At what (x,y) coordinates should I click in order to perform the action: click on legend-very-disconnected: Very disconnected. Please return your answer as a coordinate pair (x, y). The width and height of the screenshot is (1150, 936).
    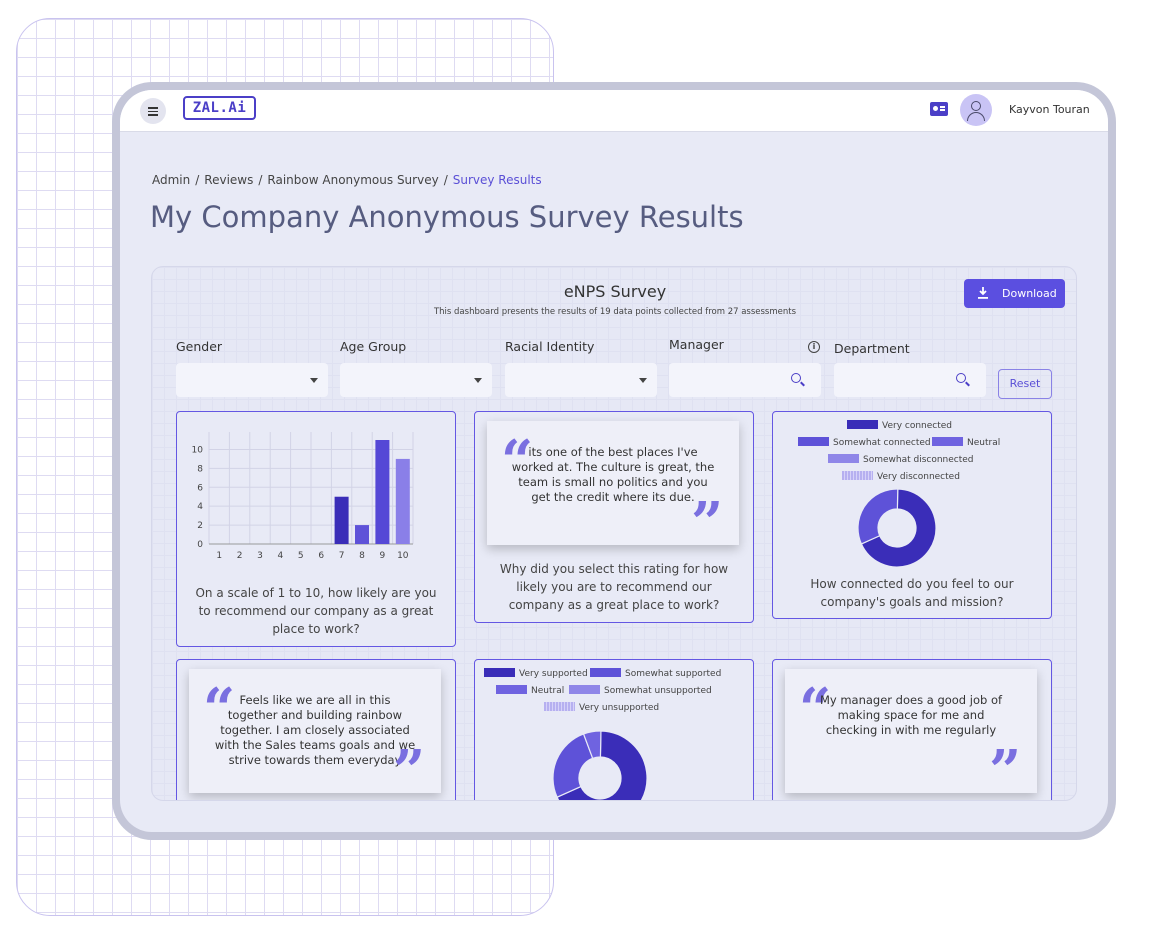
    Looking at the image, I should click on (901, 476).